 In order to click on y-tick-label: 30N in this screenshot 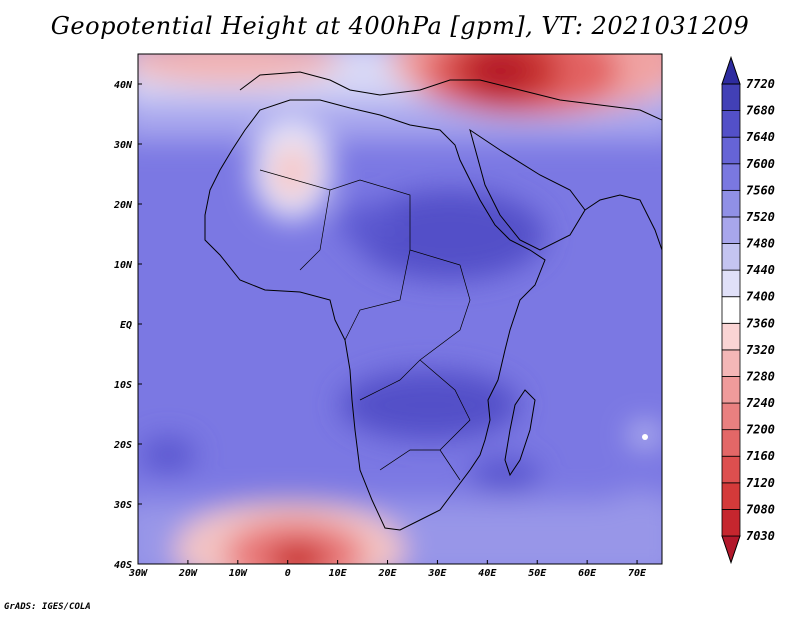, I will do `click(123, 145)`.